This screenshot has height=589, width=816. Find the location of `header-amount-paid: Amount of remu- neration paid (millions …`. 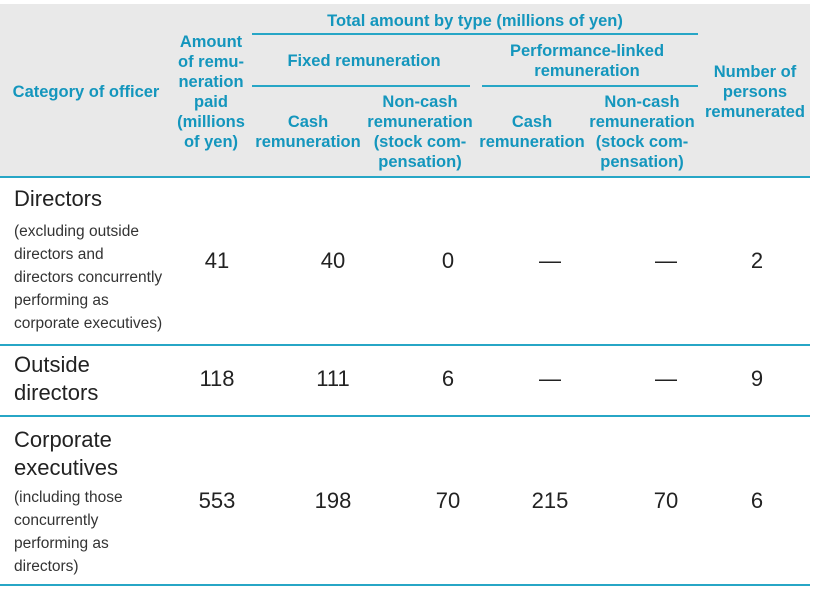

header-amount-paid: Amount of remu- neration paid (millions … is located at coordinates (211, 92).